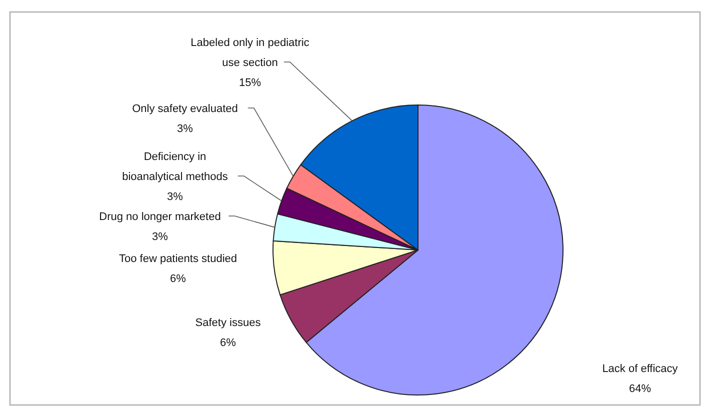 This screenshot has width=707, height=410. What do you see at coordinates (160, 217) in the screenshot?
I see `slice-label: Drug no longer marketed` at bounding box center [160, 217].